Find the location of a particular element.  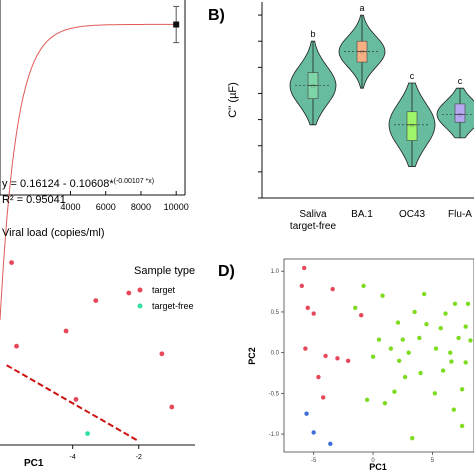

panel-b-category-label: target-free is located at coordinates (313, 226).